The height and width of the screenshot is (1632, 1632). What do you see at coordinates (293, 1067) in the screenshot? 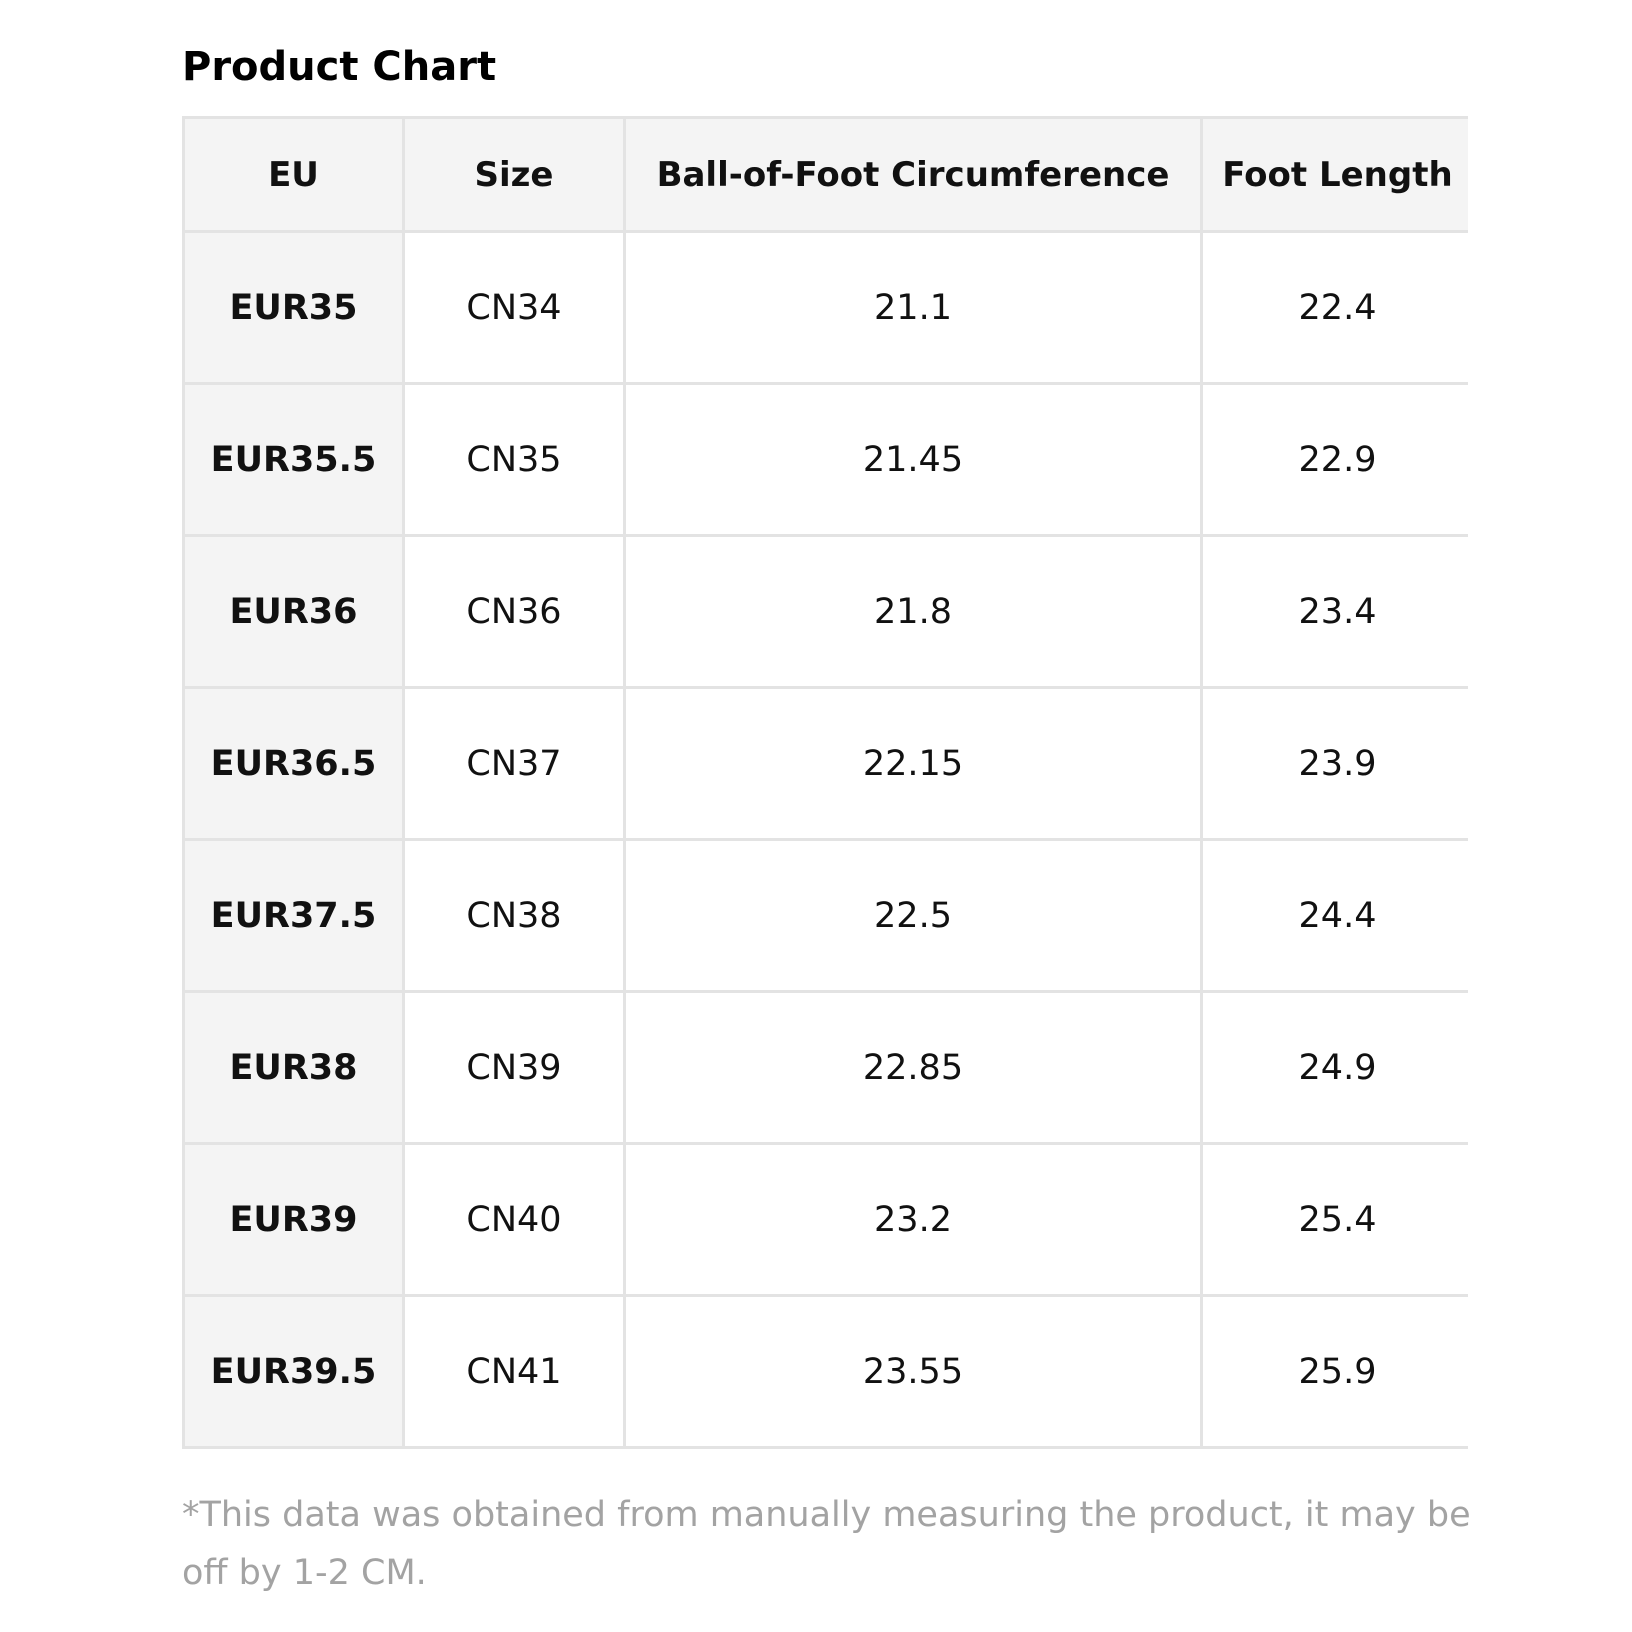
I see `eu-cell: EUR38` at bounding box center [293, 1067].